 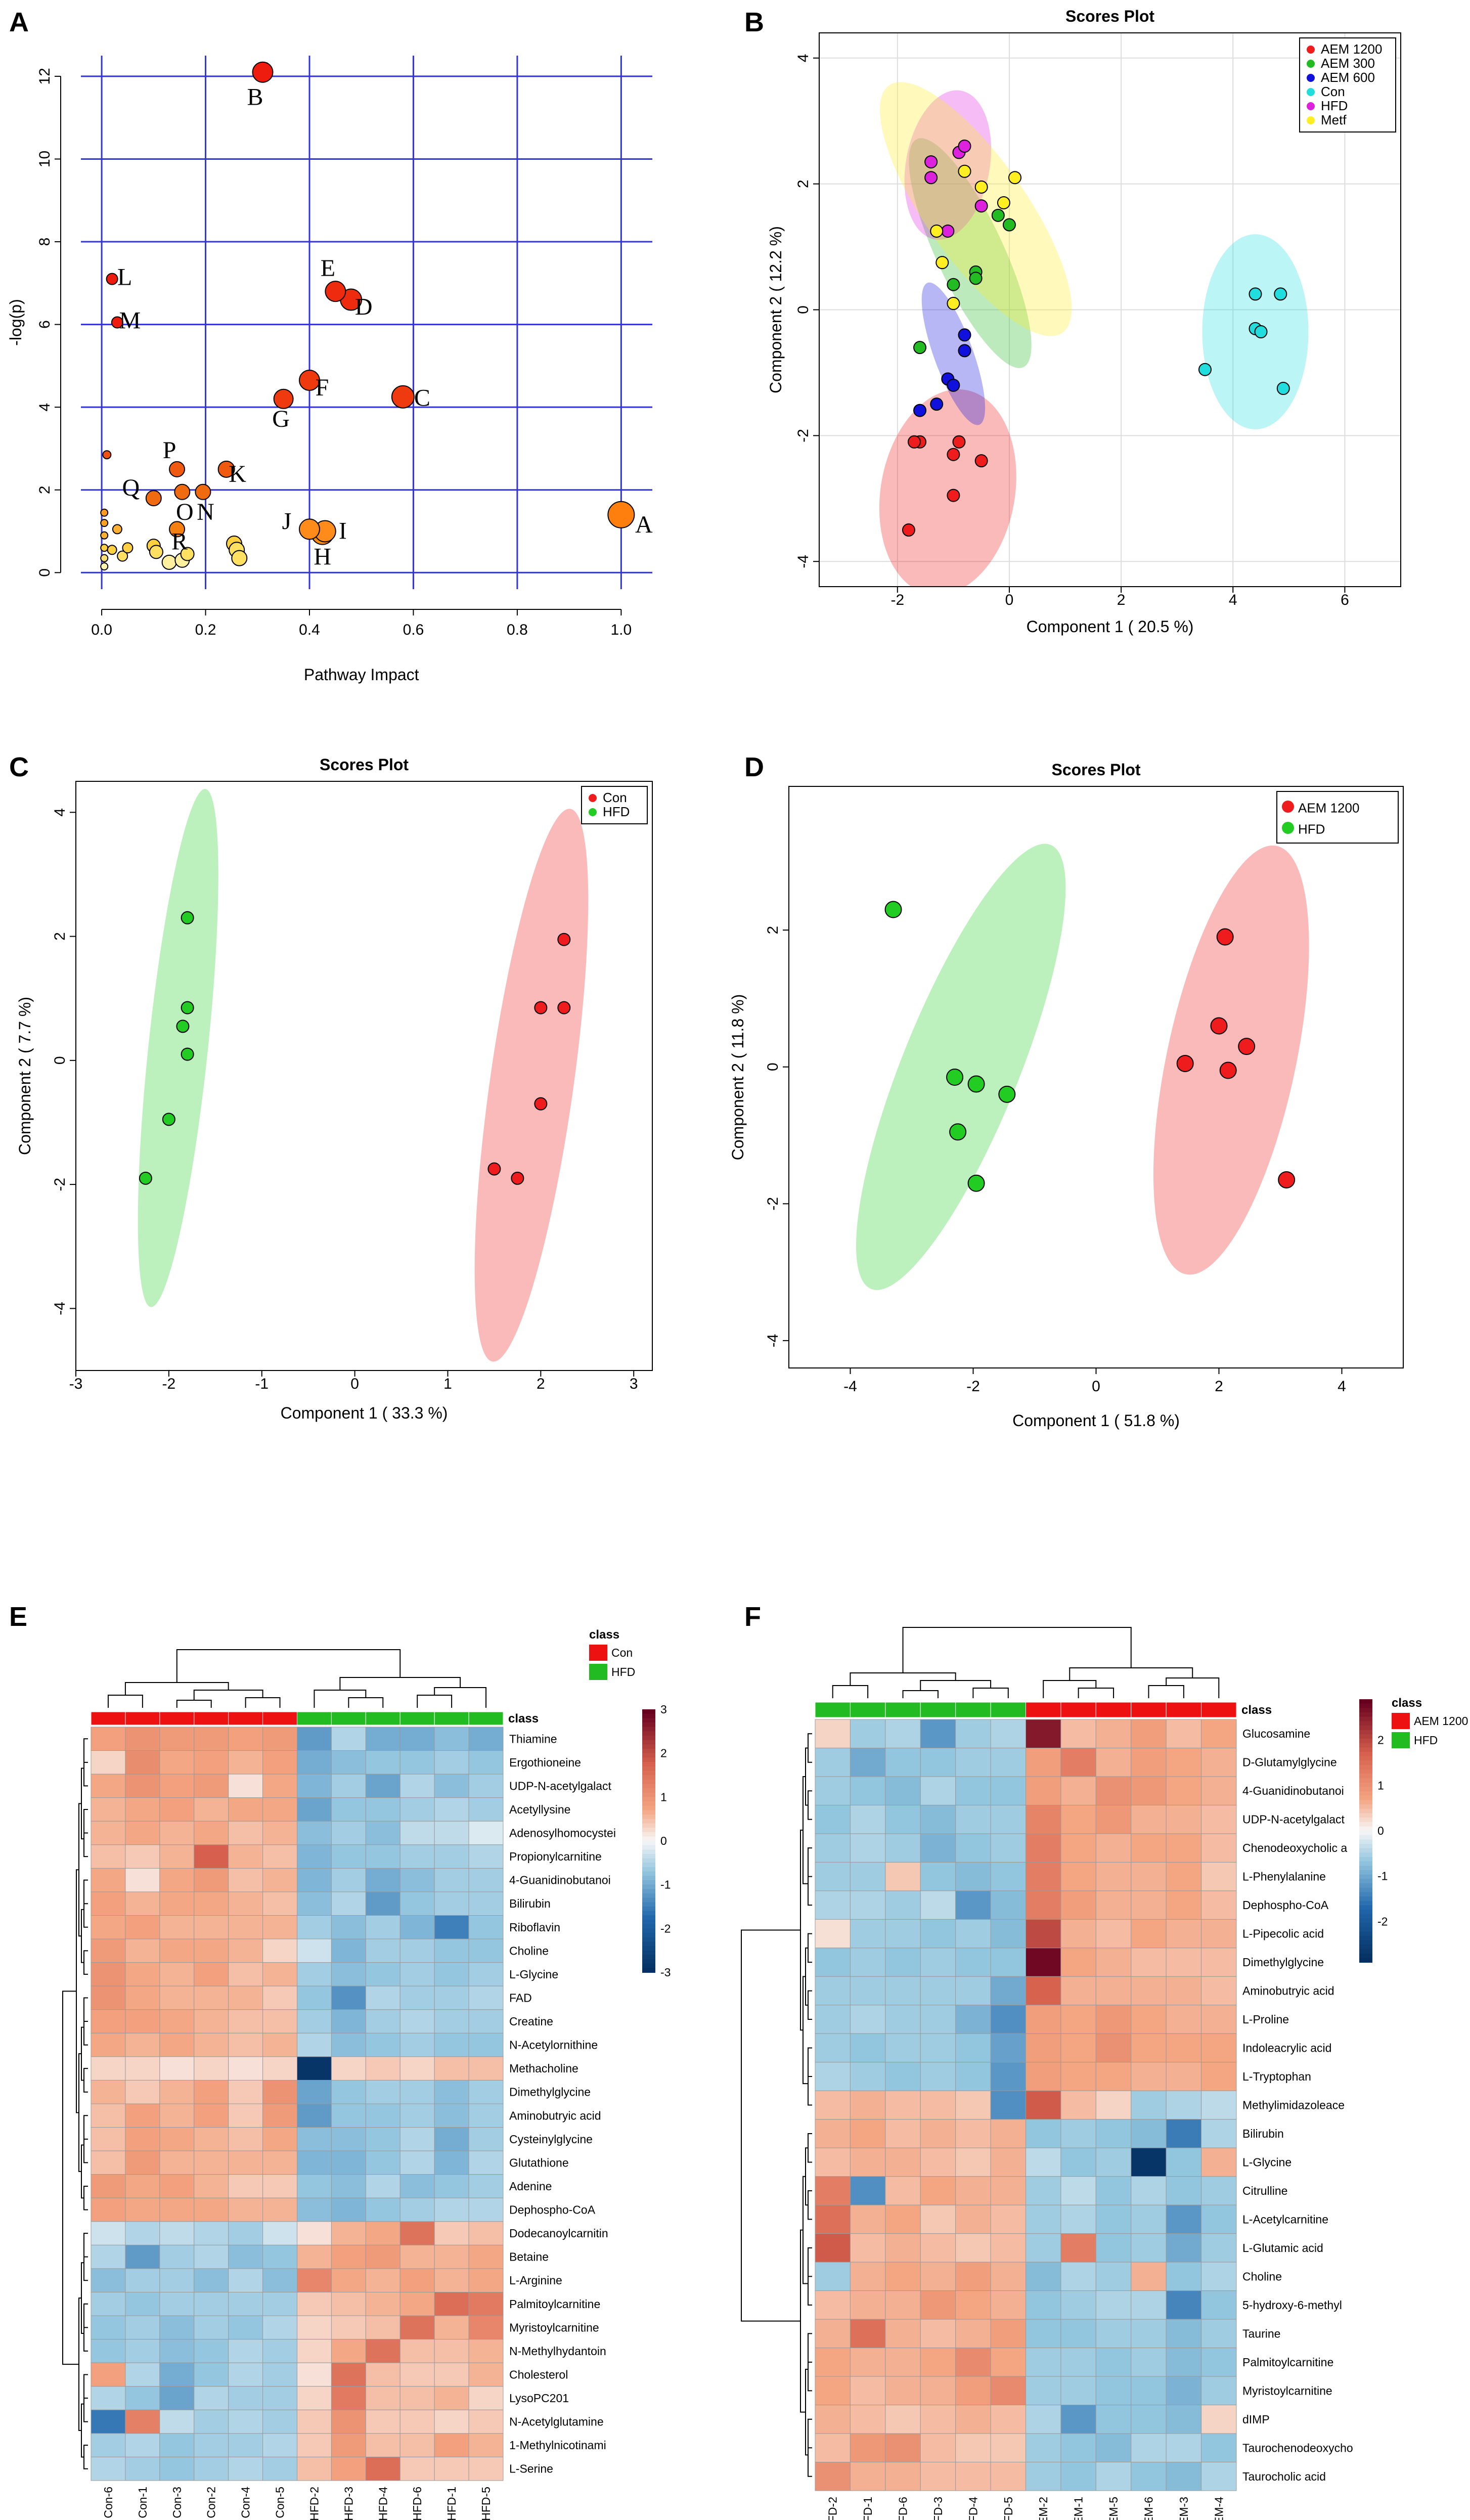 I want to click on row-label: Dephospho-CoA, so click(x=552, y=2210).